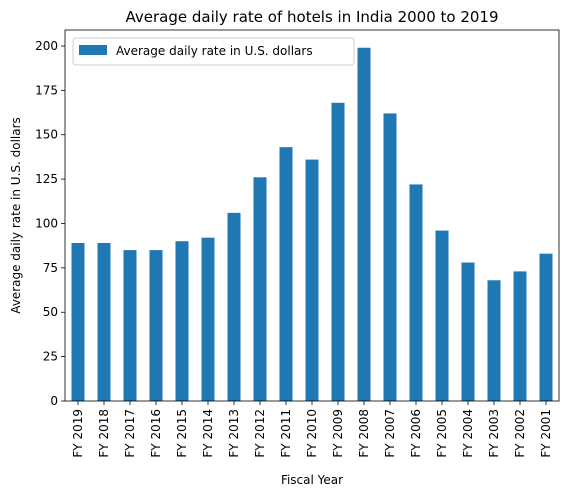 The image size is (571, 497). What do you see at coordinates (104, 433) in the screenshot?
I see `x-tick-label: FY 2018` at bounding box center [104, 433].